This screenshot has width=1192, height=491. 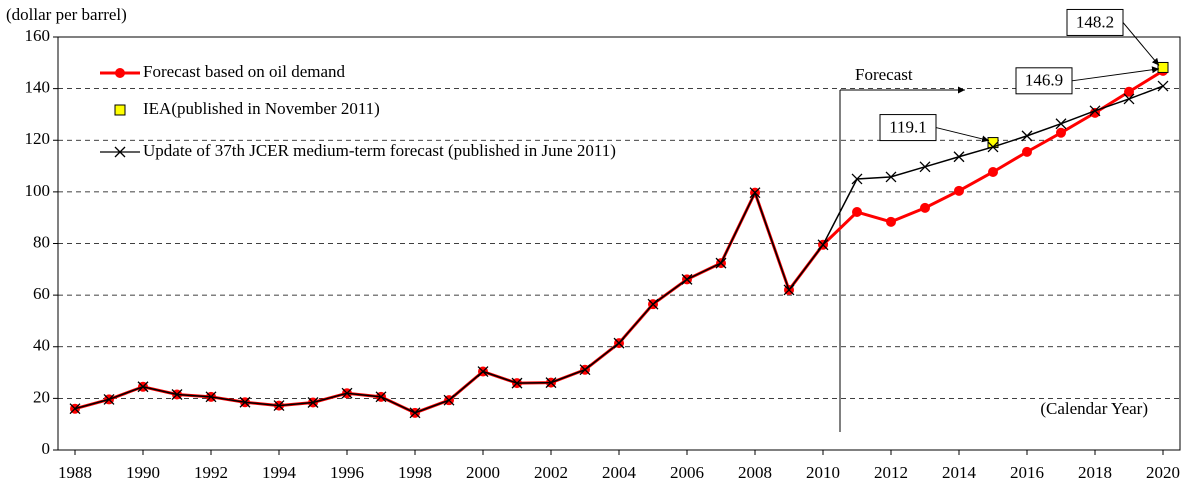 I want to click on x-axis-label: (Calendar Year), so click(x=1094, y=408).